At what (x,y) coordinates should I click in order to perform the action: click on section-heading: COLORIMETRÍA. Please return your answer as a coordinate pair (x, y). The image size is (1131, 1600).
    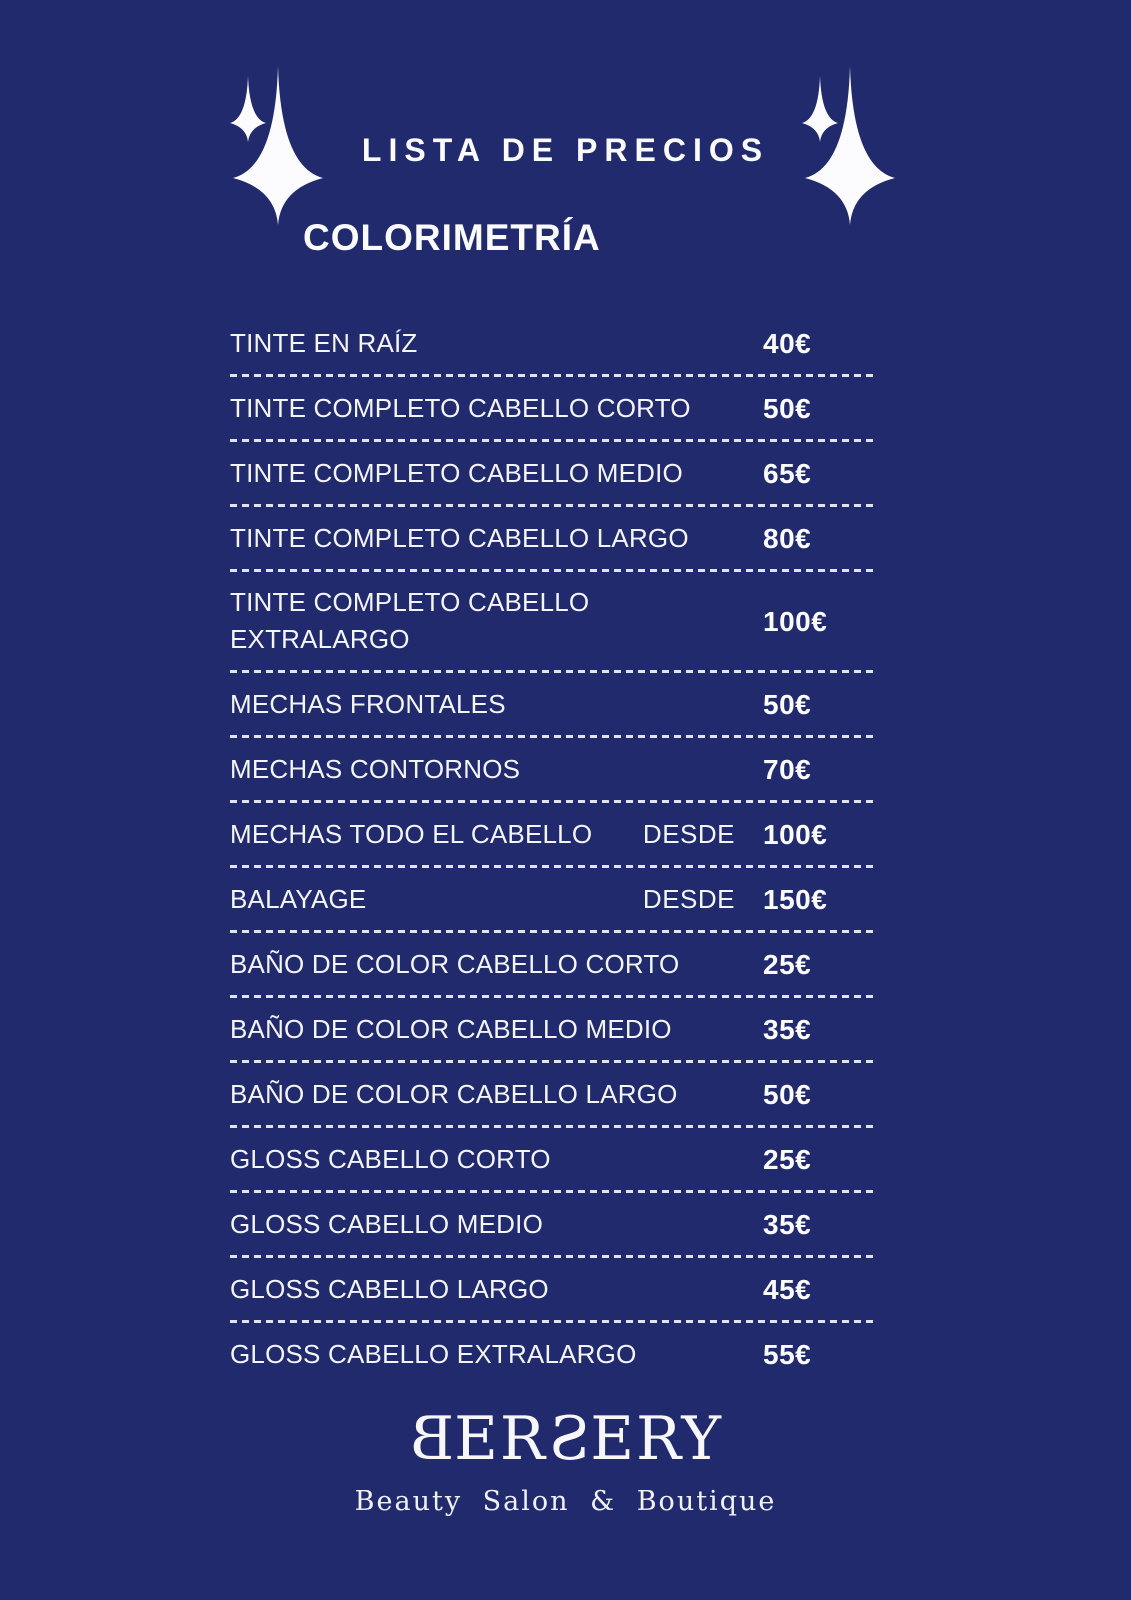
    Looking at the image, I should click on (452, 237).